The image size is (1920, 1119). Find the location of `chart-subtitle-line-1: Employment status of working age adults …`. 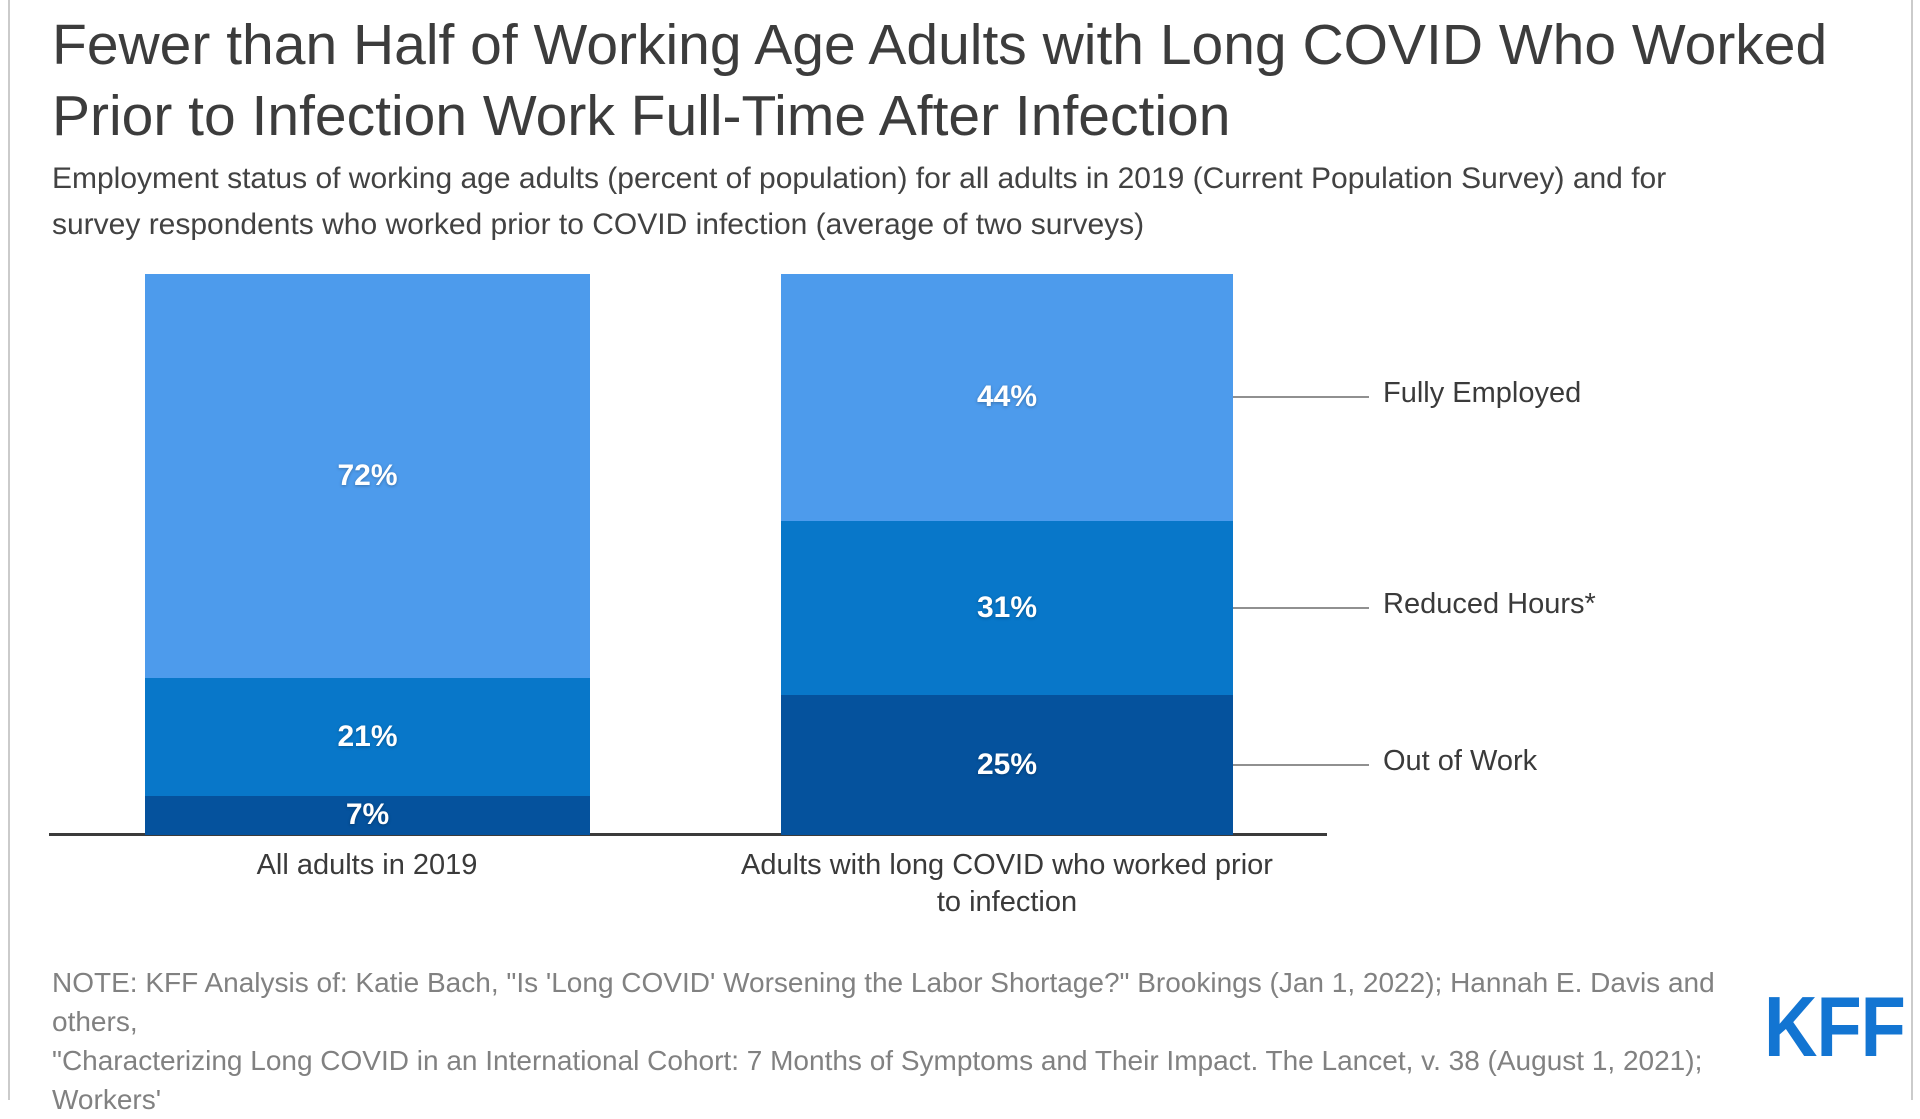

chart-subtitle-line-1: Employment status of working age adults … is located at coordinates (859, 178).